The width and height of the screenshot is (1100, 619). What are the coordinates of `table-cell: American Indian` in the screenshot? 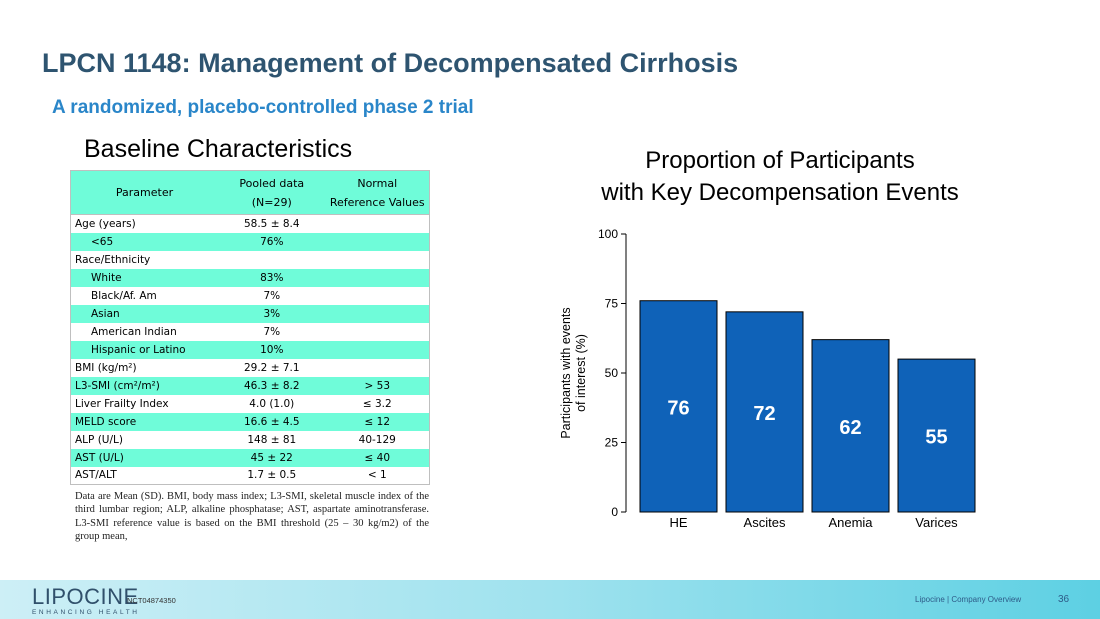 It's located at (134, 331).